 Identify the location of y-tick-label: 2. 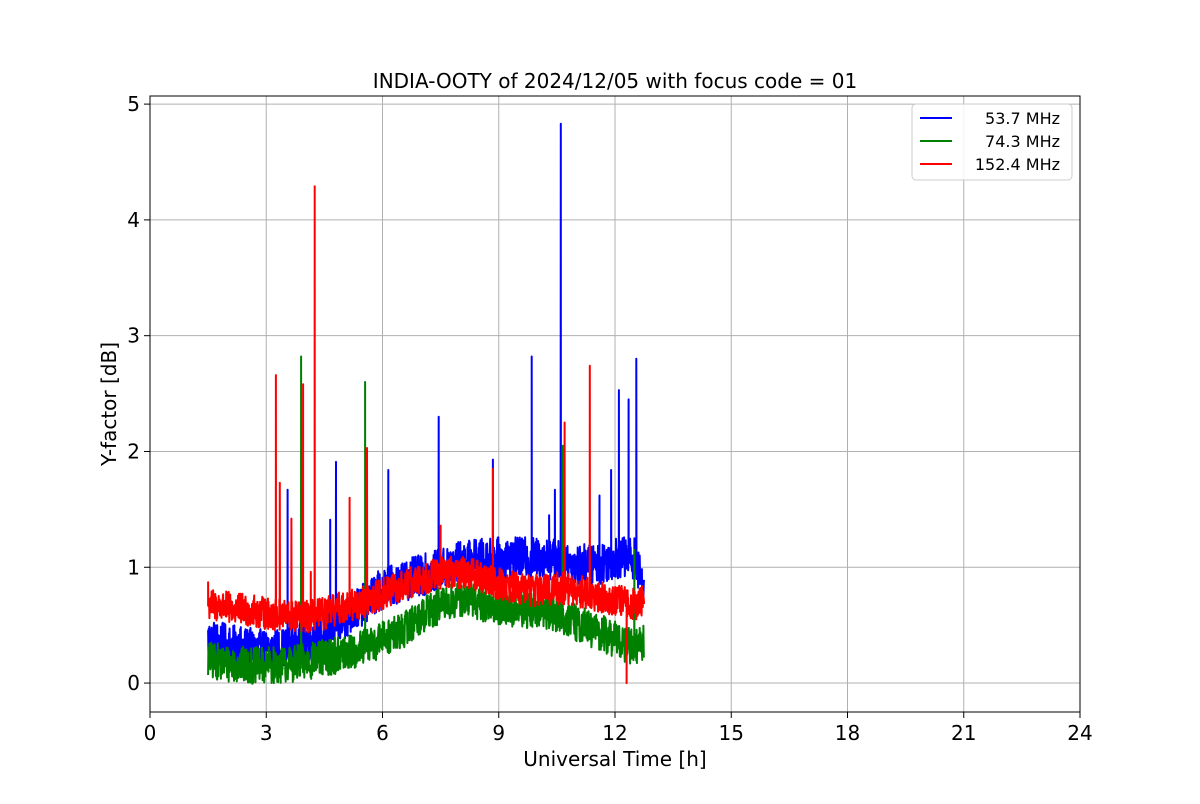
(133, 451).